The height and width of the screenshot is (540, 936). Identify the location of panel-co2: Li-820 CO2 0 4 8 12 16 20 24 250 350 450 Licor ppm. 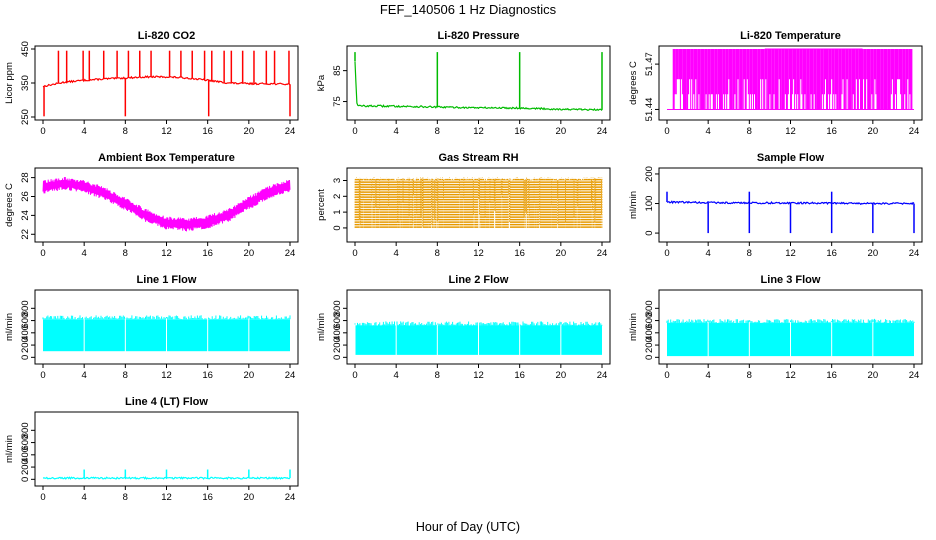
(151, 83).